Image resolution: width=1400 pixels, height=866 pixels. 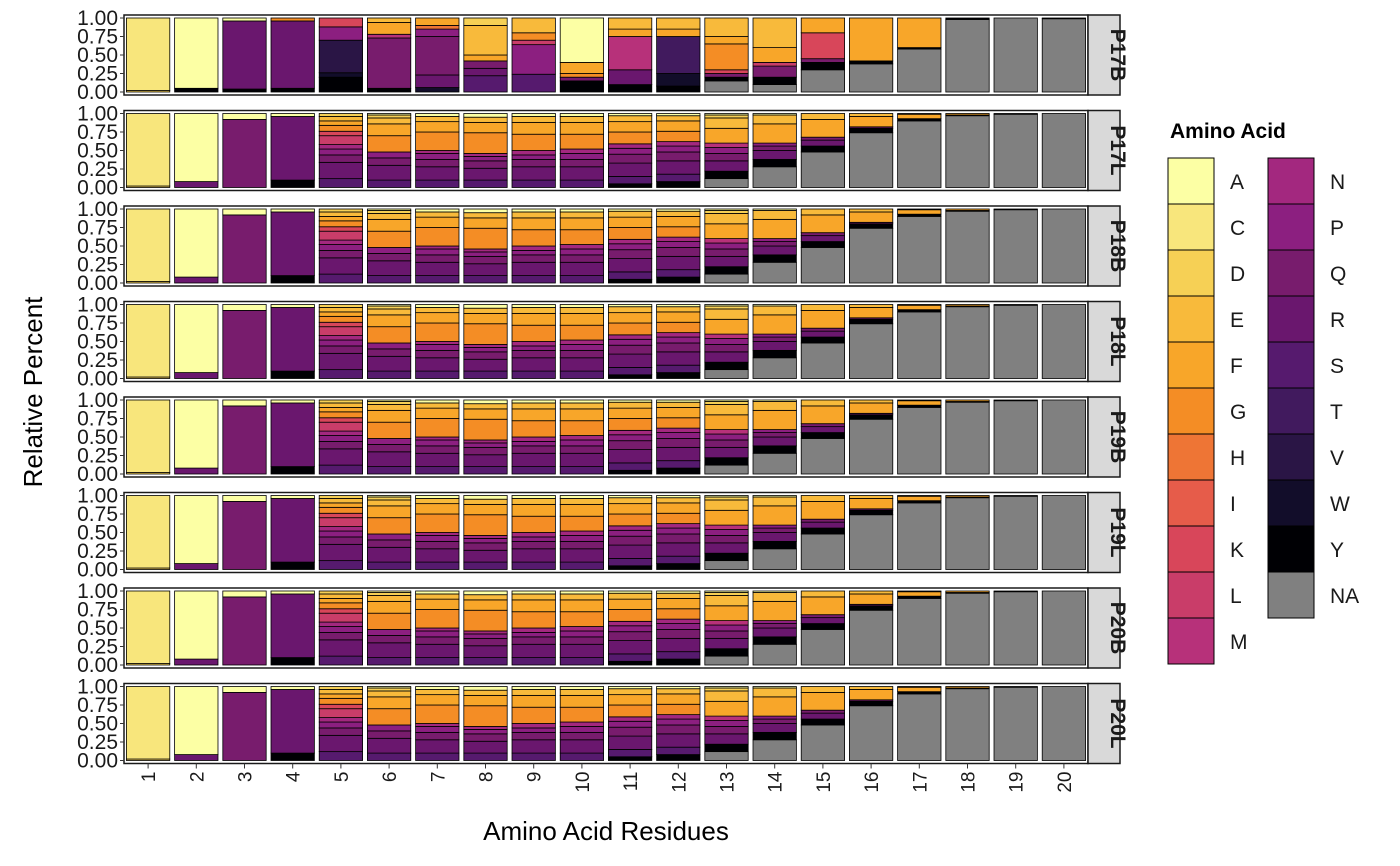 I want to click on bar-segment-p20l-19-f, so click(x=1015, y=687).